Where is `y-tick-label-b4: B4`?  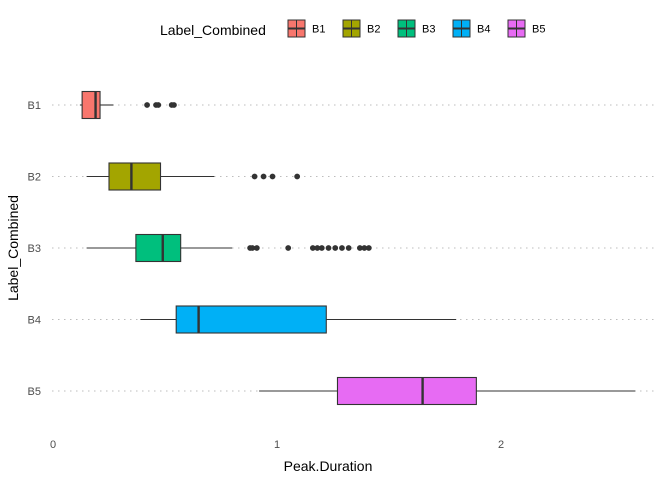 y-tick-label-b4: B4 is located at coordinates (34, 321).